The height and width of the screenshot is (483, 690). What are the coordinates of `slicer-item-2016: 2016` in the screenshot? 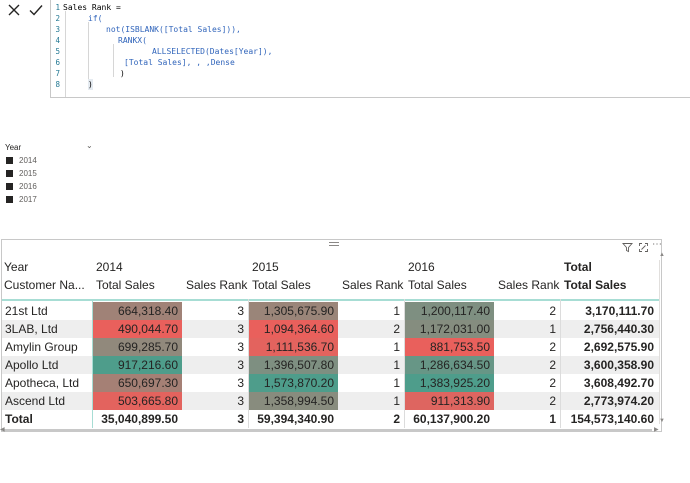 It's located at (21, 186).